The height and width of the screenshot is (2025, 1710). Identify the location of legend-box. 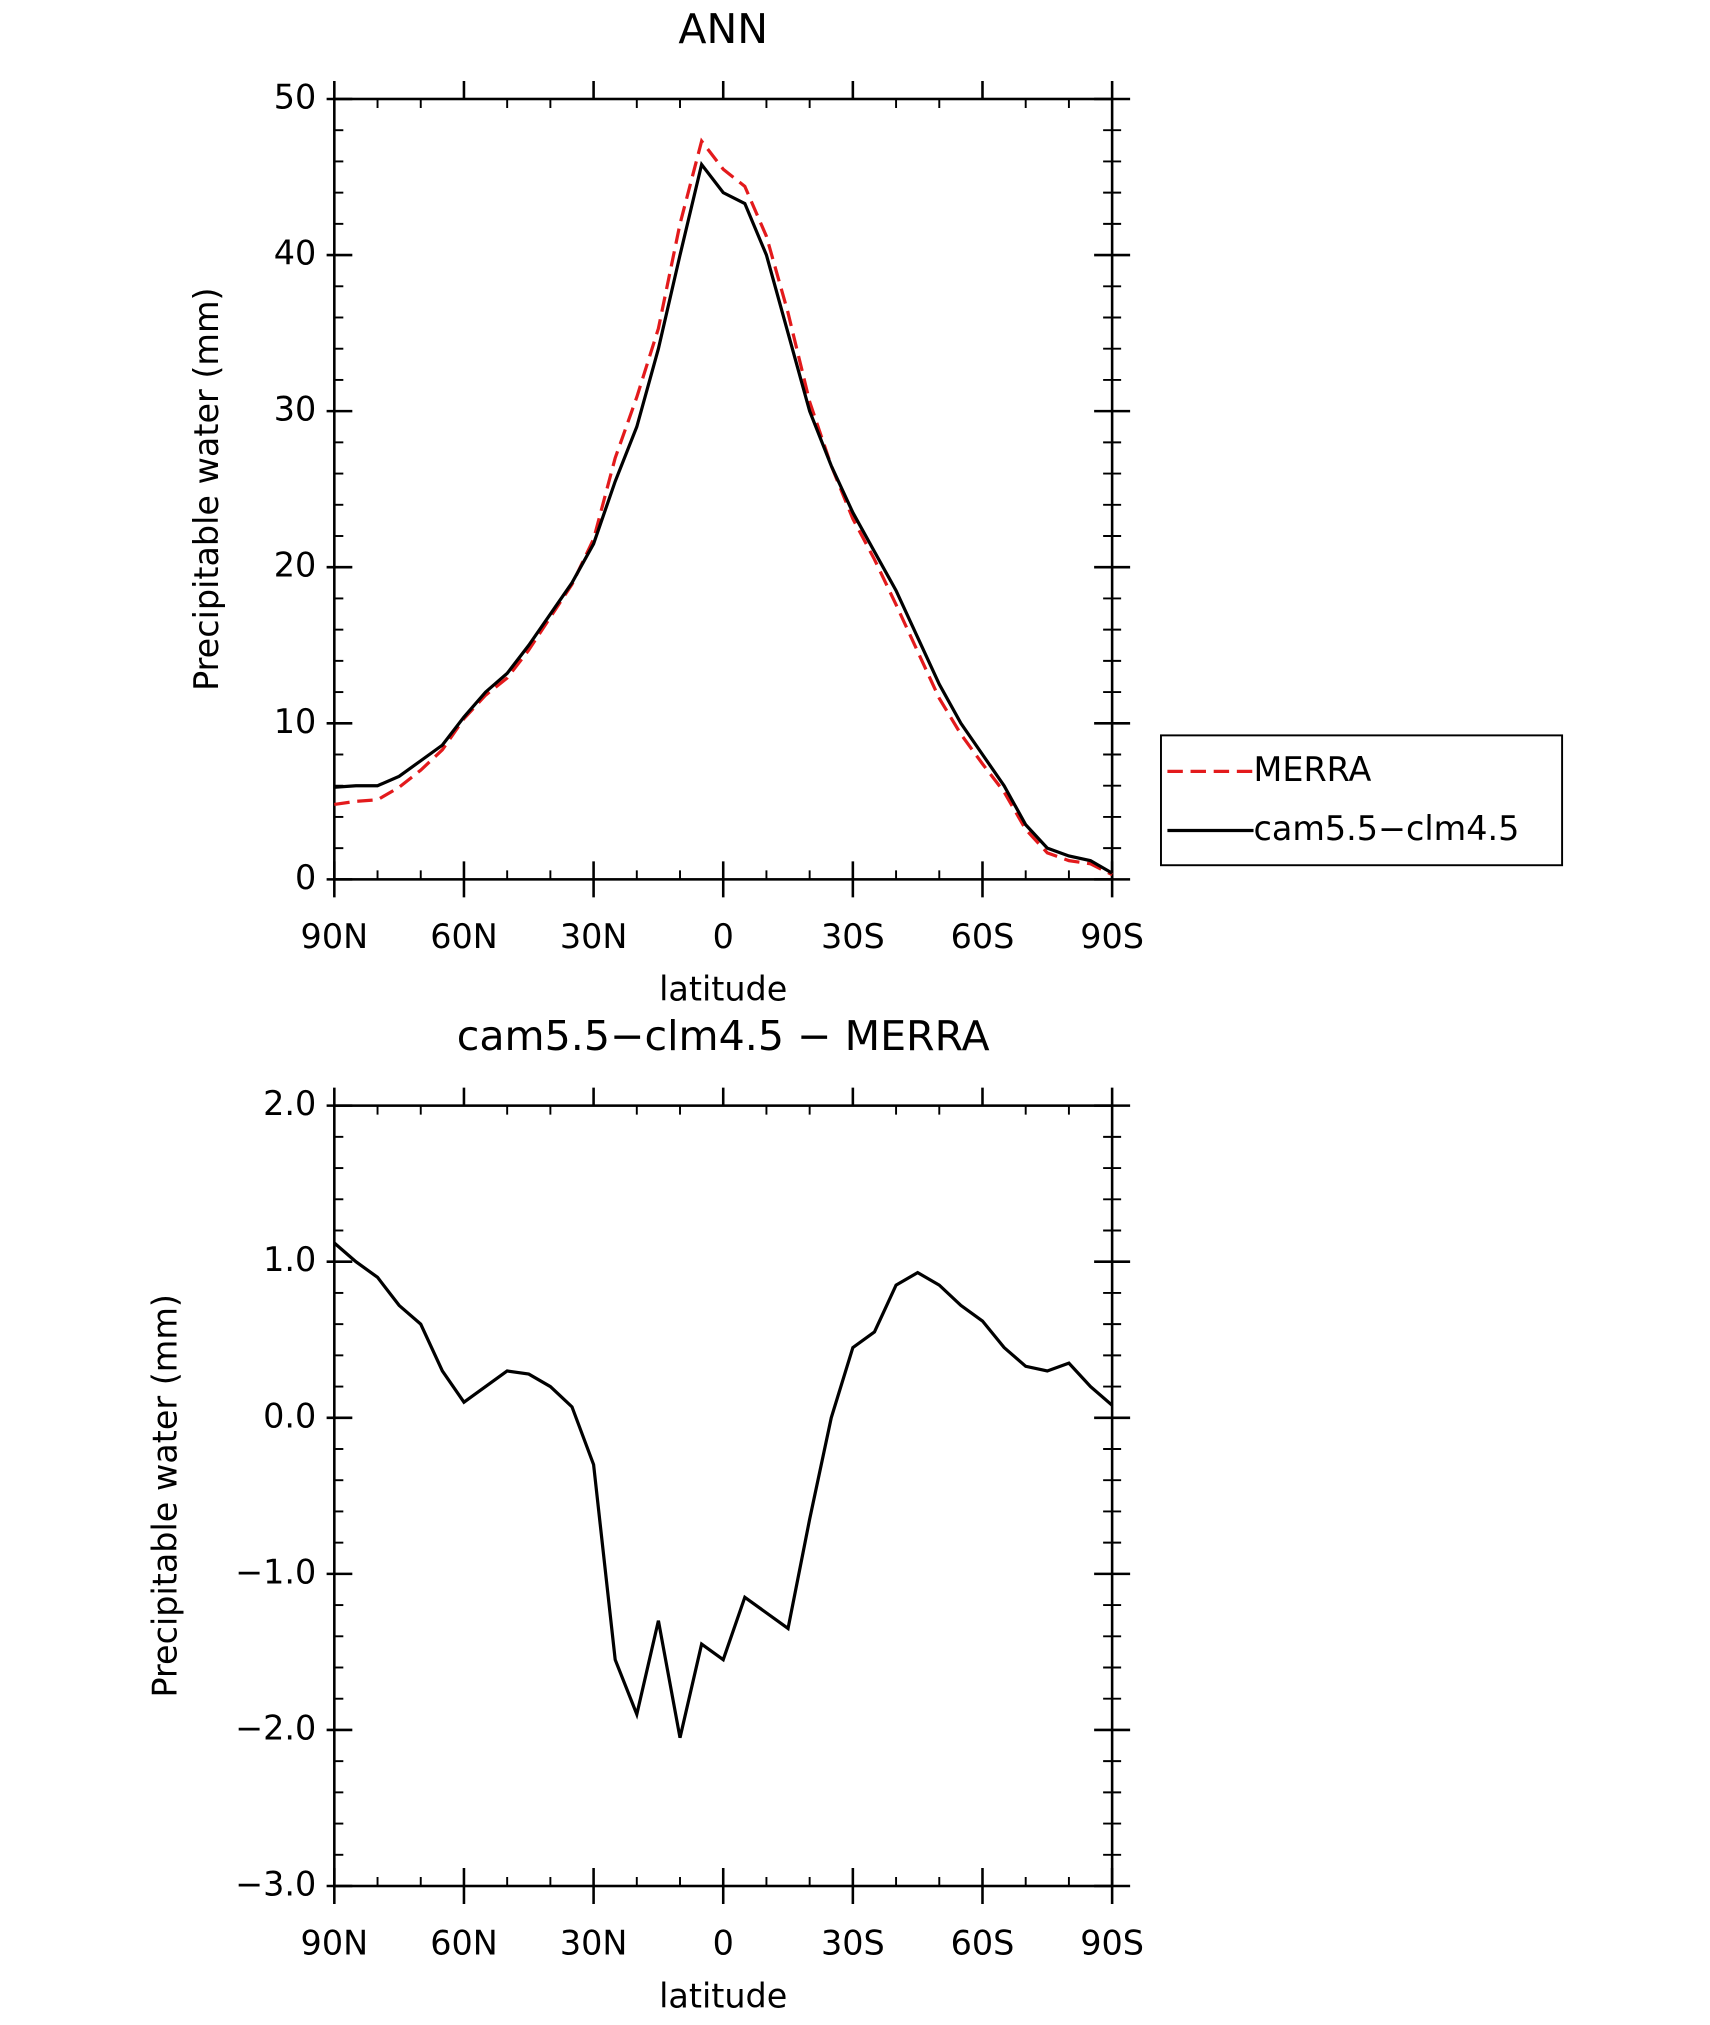
(1362, 800).